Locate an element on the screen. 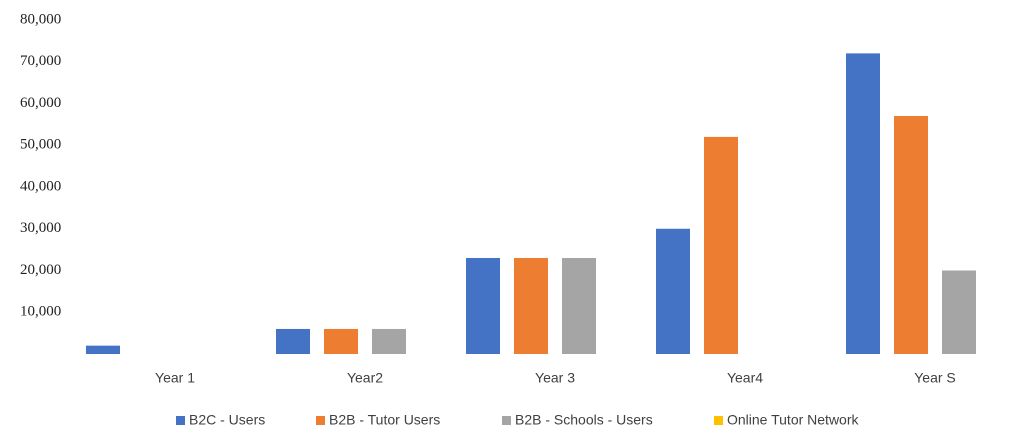 This screenshot has width=1026, height=433. y-tick-label: 60,000 is located at coordinates (40, 103).